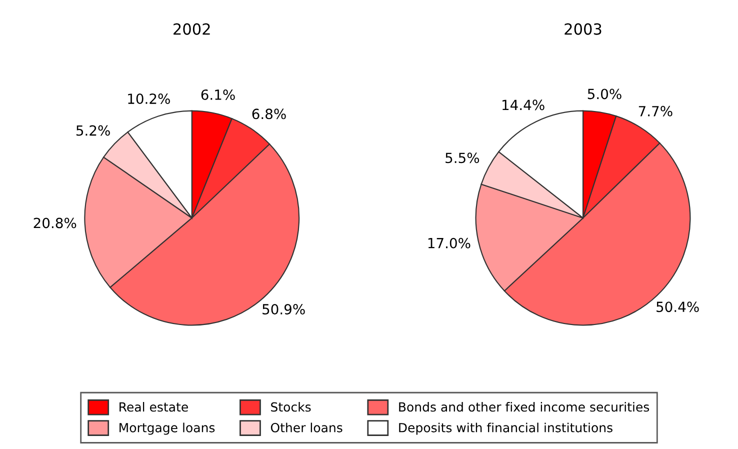  What do you see at coordinates (93, 130) in the screenshot?
I see `data-label: 5.2%` at bounding box center [93, 130].